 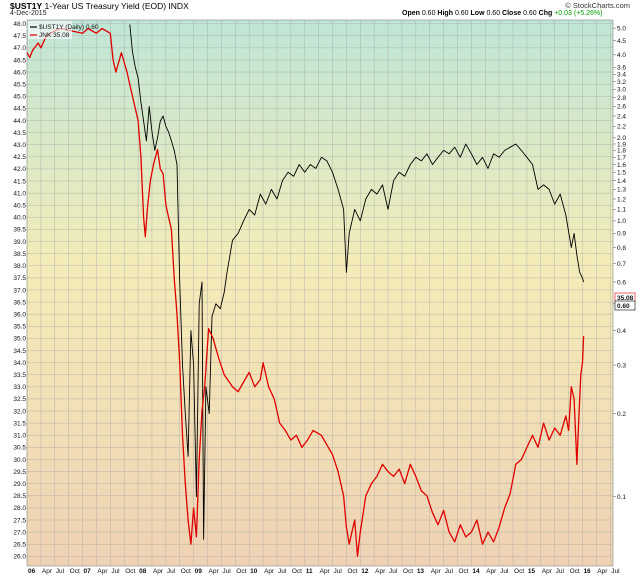 I want to click on x-tick-label: 08, so click(x=143, y=571).